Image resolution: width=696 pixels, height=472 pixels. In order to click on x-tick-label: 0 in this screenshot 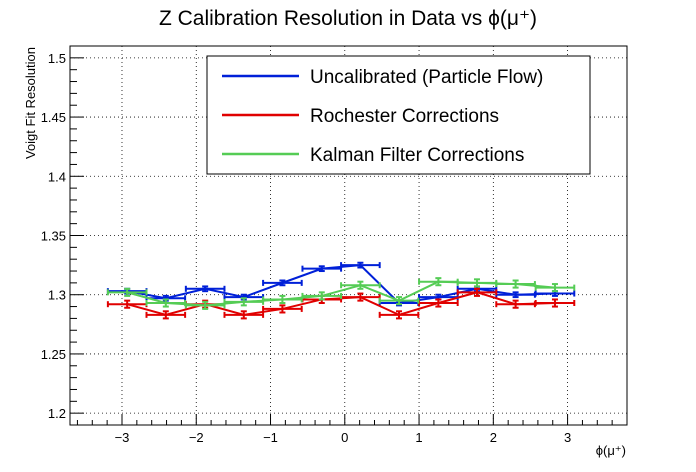, I will do `click(344, 437)`.